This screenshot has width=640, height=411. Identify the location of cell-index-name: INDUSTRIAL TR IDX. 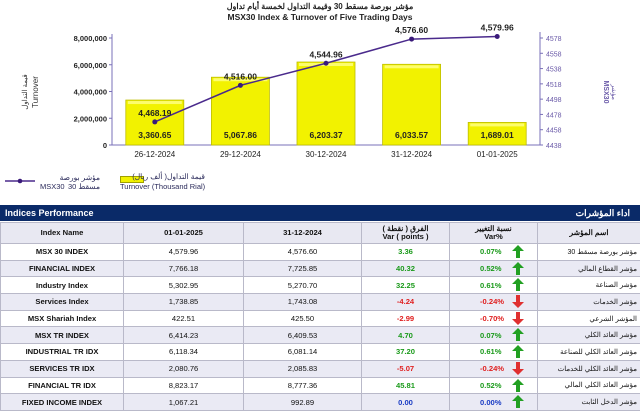
(62, 352).